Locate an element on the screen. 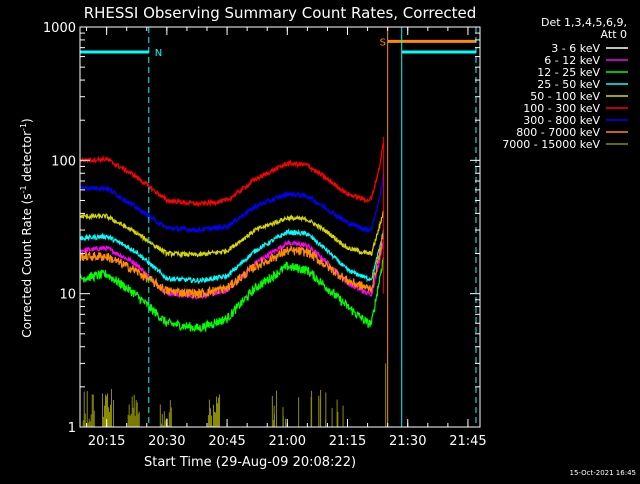  y-axis-label-part: Corrected Count Rate (s is located at coordinates (27, 265).